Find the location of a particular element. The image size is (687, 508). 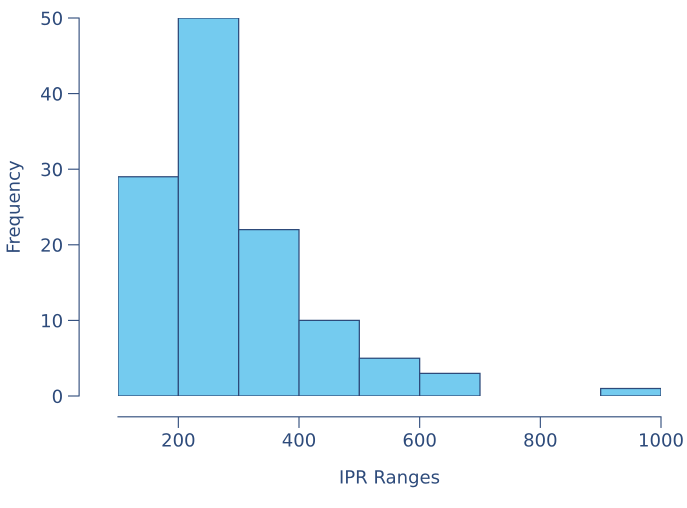

y-tick-label: 10 is located at coordinates (52, 321).